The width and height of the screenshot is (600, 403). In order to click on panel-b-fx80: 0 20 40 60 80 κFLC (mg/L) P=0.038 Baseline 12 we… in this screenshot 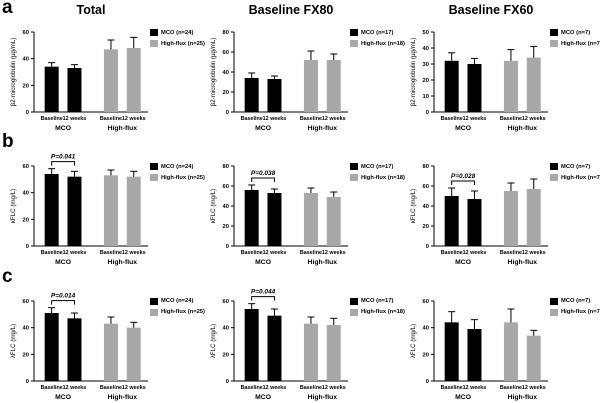, I will do `click(302, 201)`.